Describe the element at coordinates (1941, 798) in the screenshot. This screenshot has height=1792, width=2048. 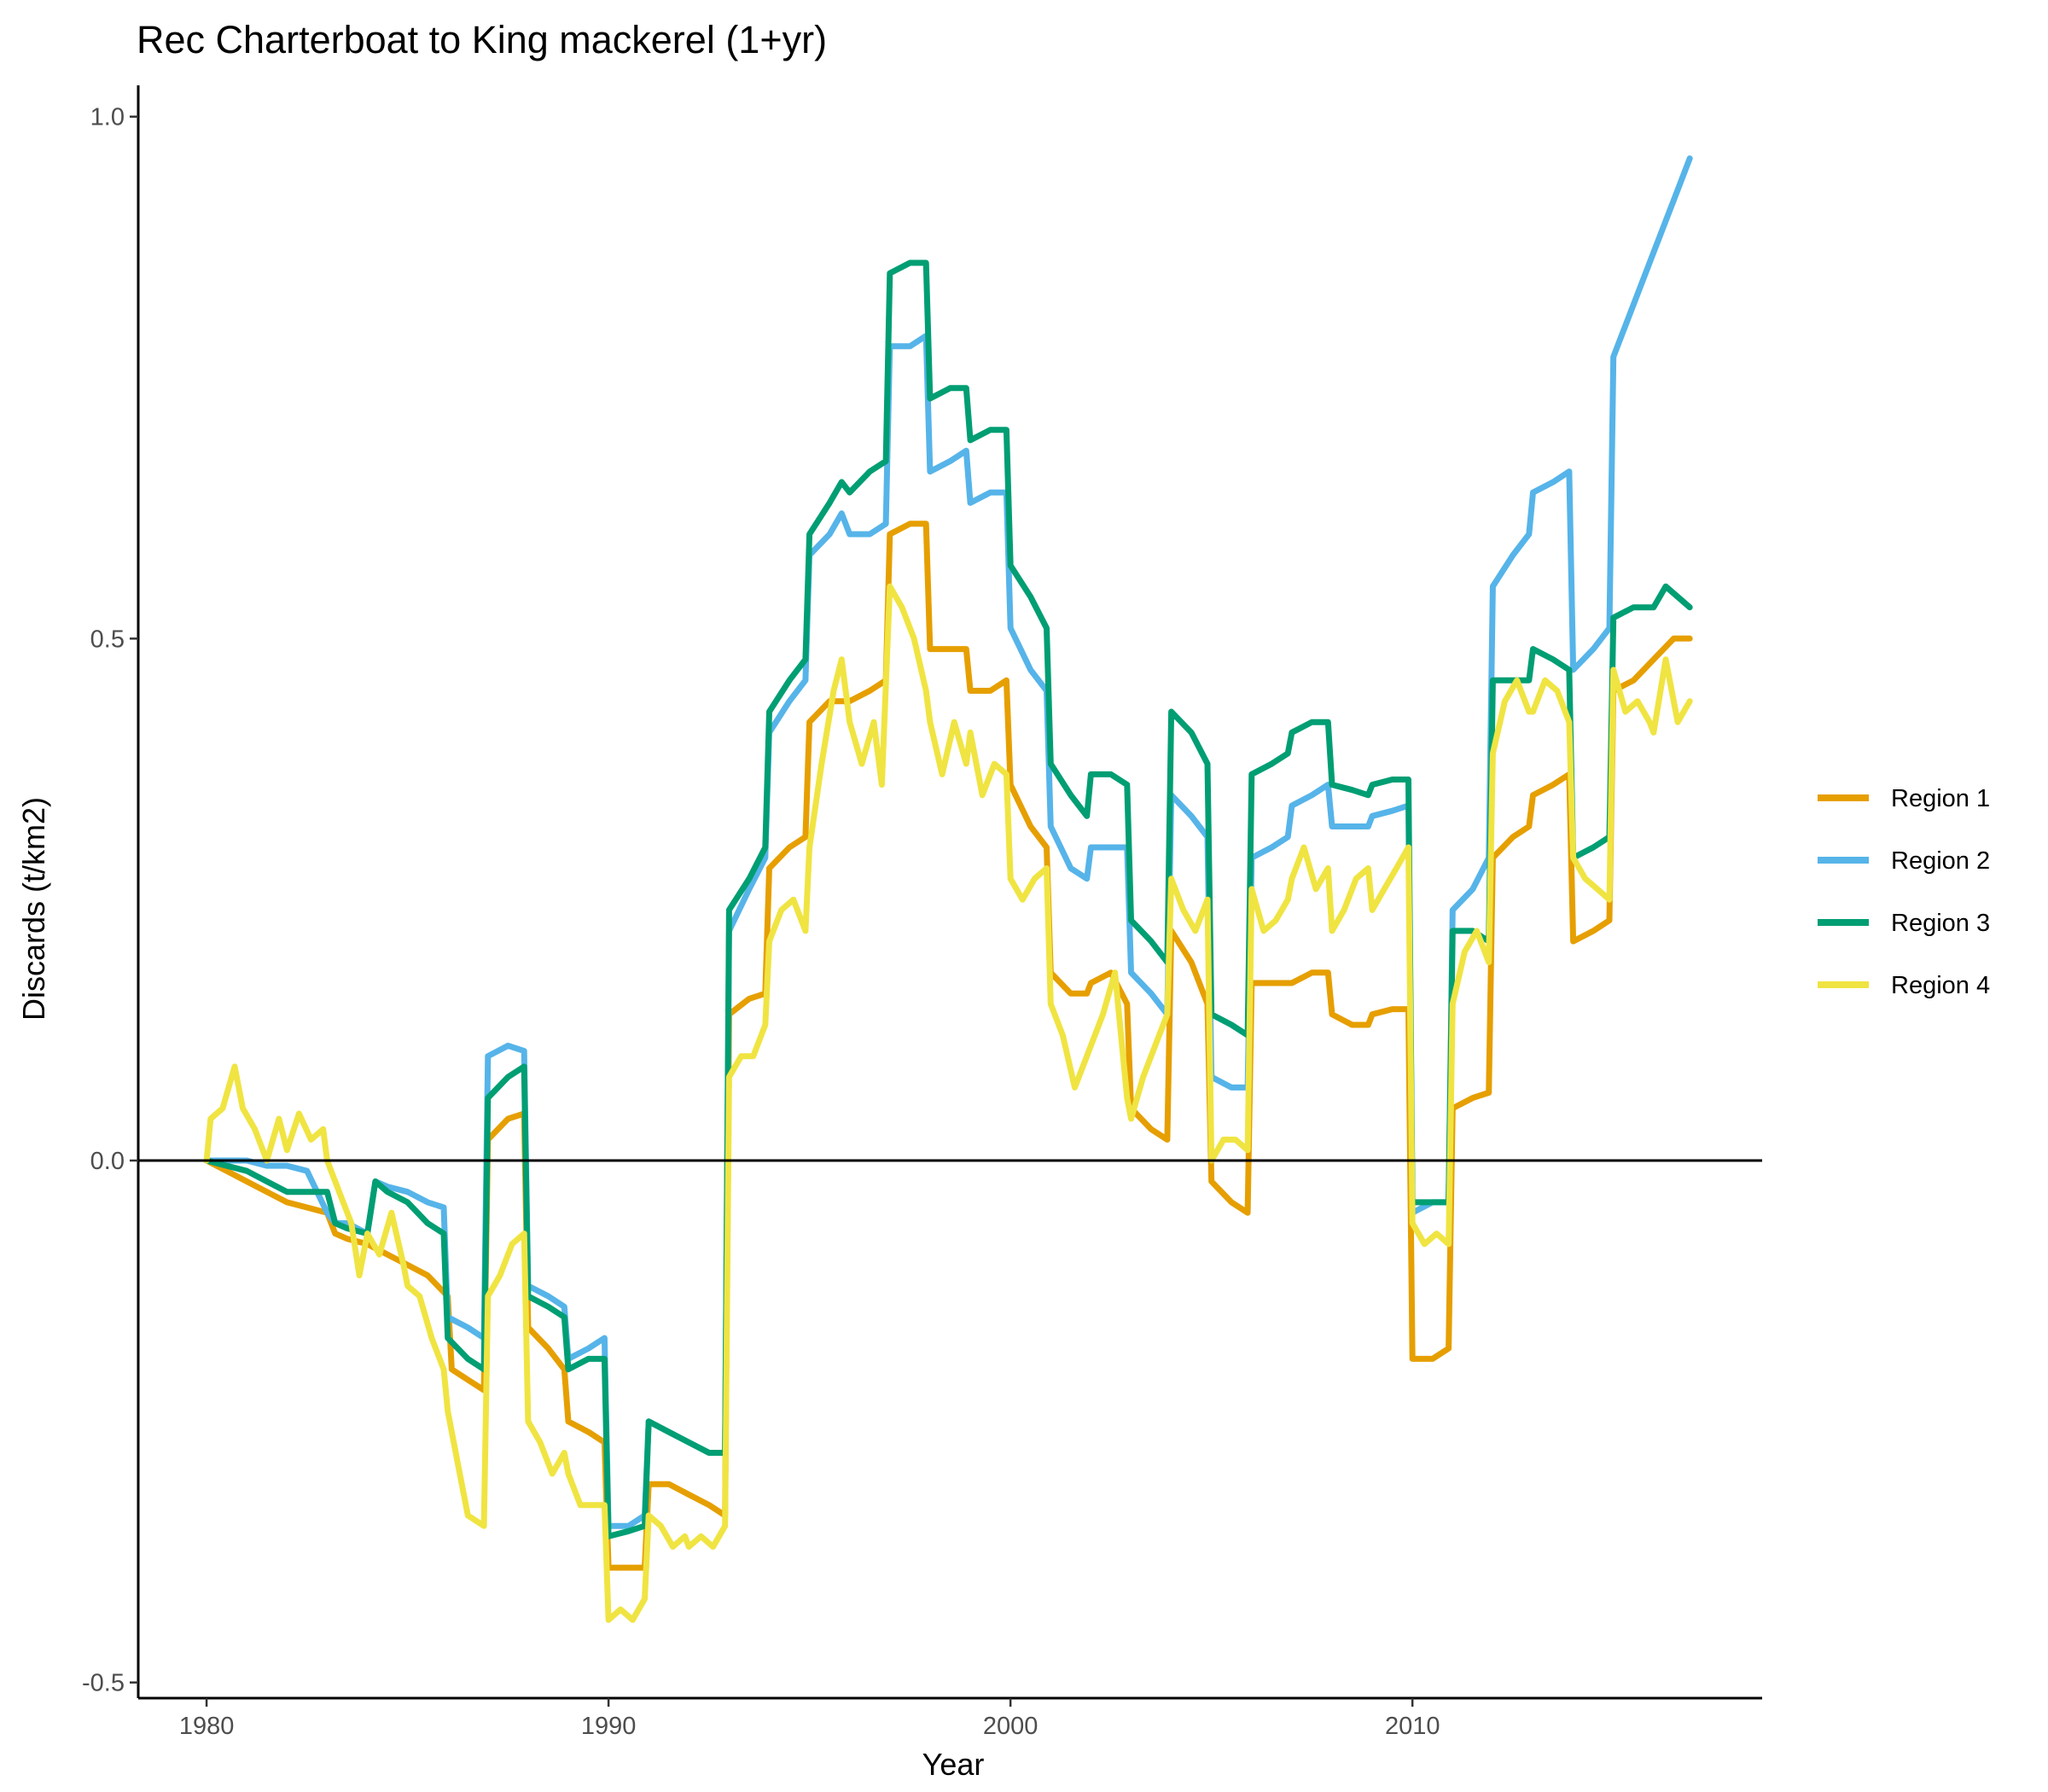
I see `legend-label-region-1: Region 1` at that location.